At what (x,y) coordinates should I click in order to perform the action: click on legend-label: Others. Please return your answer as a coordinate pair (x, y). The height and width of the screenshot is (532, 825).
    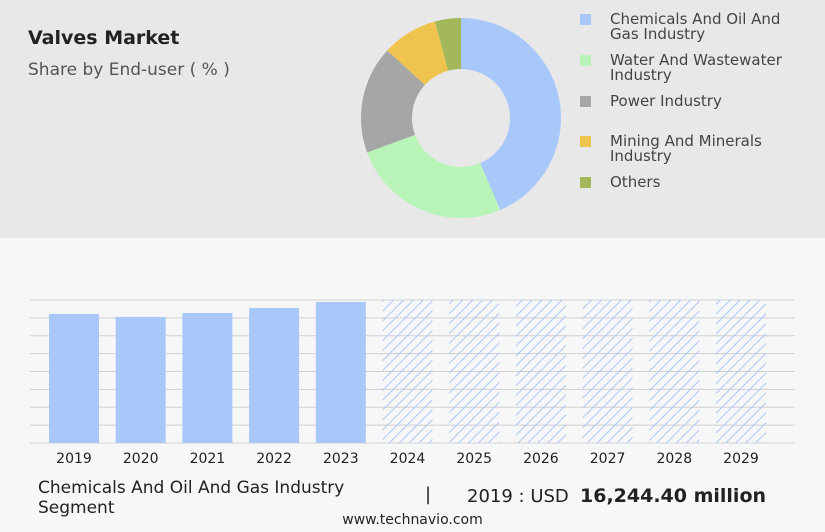
    Looking at the image, I should click on (635, 182).